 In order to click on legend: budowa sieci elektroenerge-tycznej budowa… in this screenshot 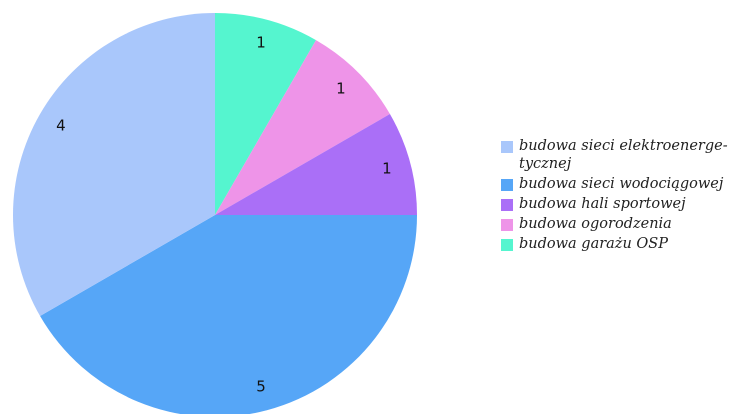, I will do `click(623, 196)`.